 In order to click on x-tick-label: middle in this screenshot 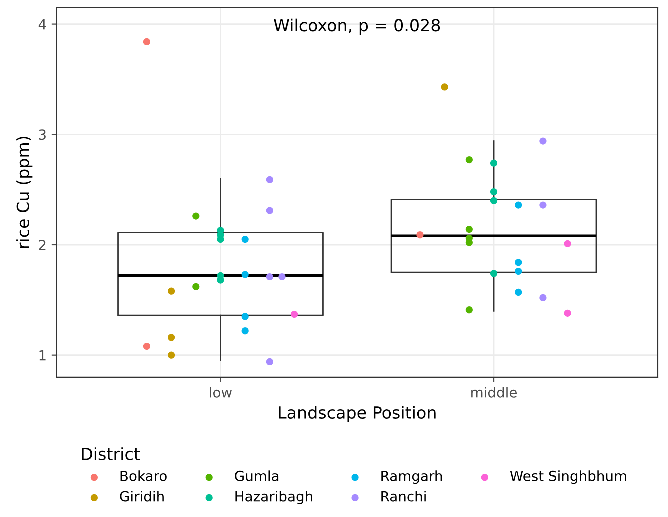, I will do `click(494, 392)`.